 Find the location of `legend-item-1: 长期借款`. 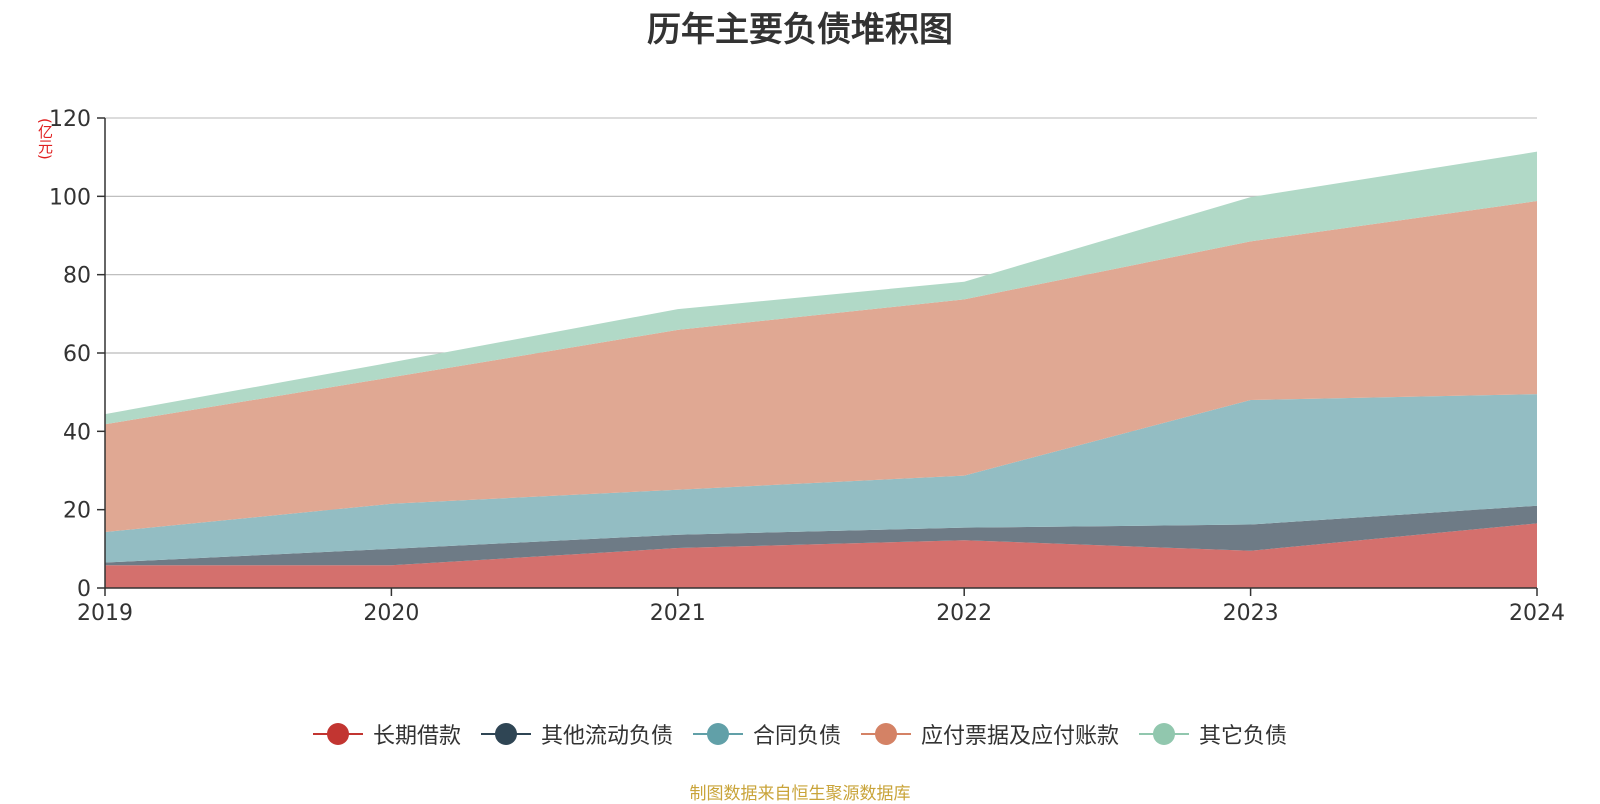

legend-item-1: 长期借款 is located at coordinates (386, 734).